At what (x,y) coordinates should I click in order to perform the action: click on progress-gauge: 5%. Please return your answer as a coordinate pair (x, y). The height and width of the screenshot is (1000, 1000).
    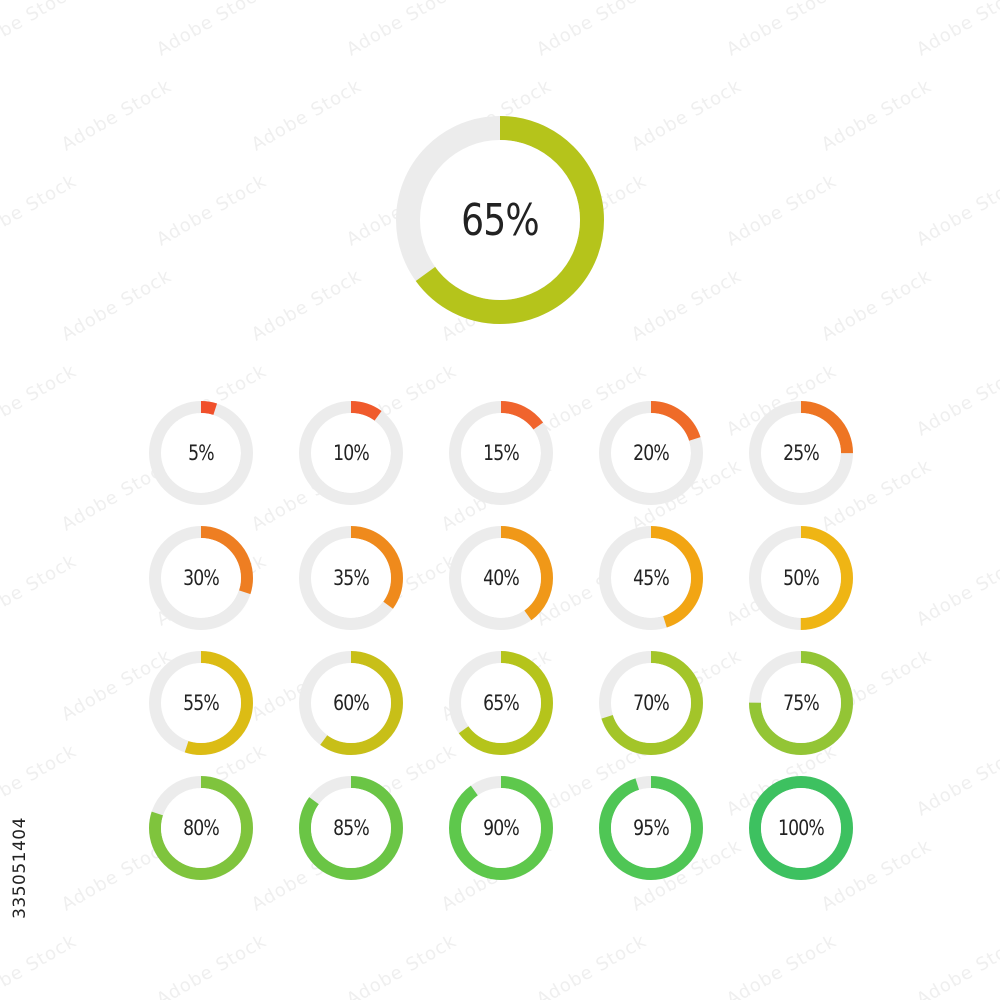
    Looking at the image, I should click on (201, 453).